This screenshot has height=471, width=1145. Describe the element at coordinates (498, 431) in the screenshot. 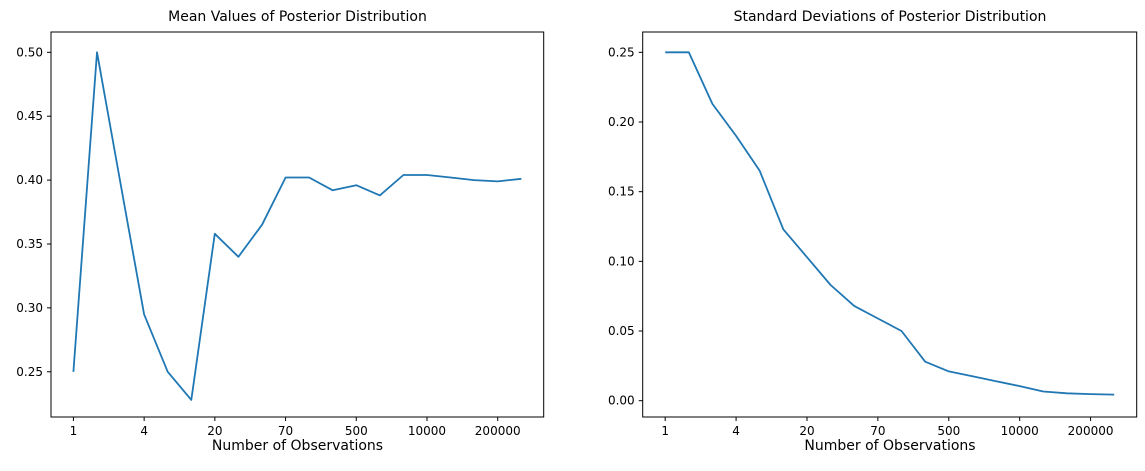

I see `left-x-tick-label: 200000` at that location.